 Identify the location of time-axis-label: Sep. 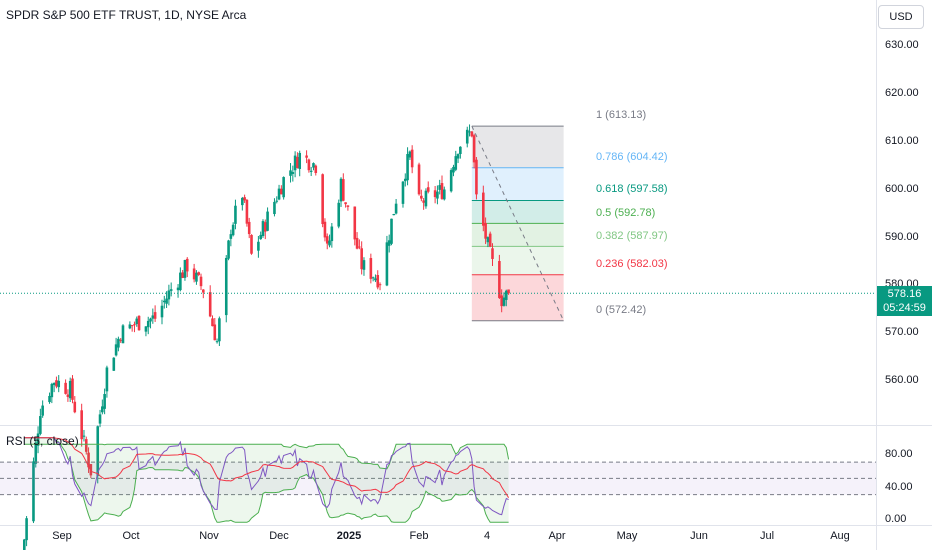
(62, 536).